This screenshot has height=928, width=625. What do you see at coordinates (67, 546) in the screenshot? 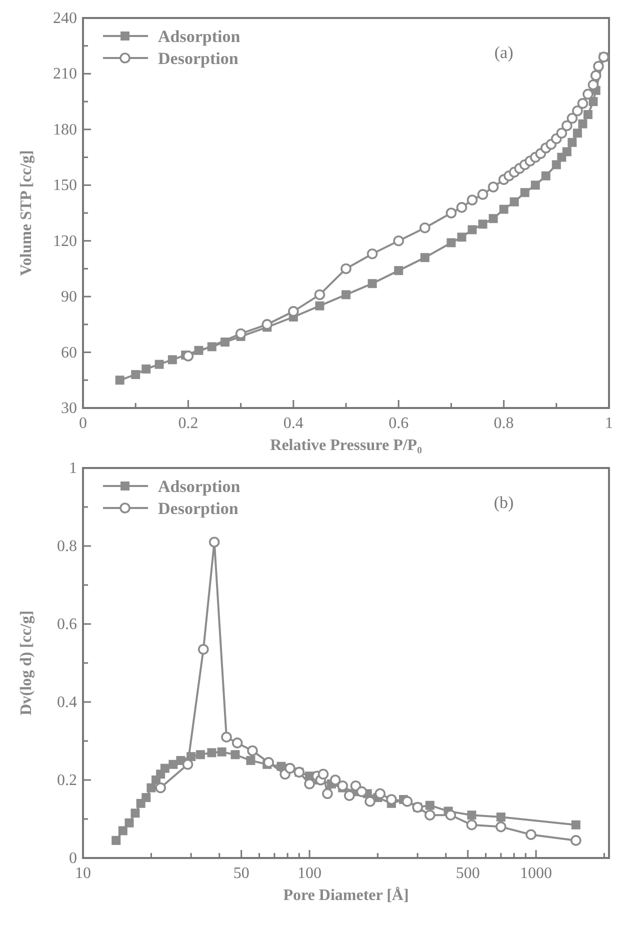
I see `y-tick-label: 0.8` at bounding box center [67, 546].